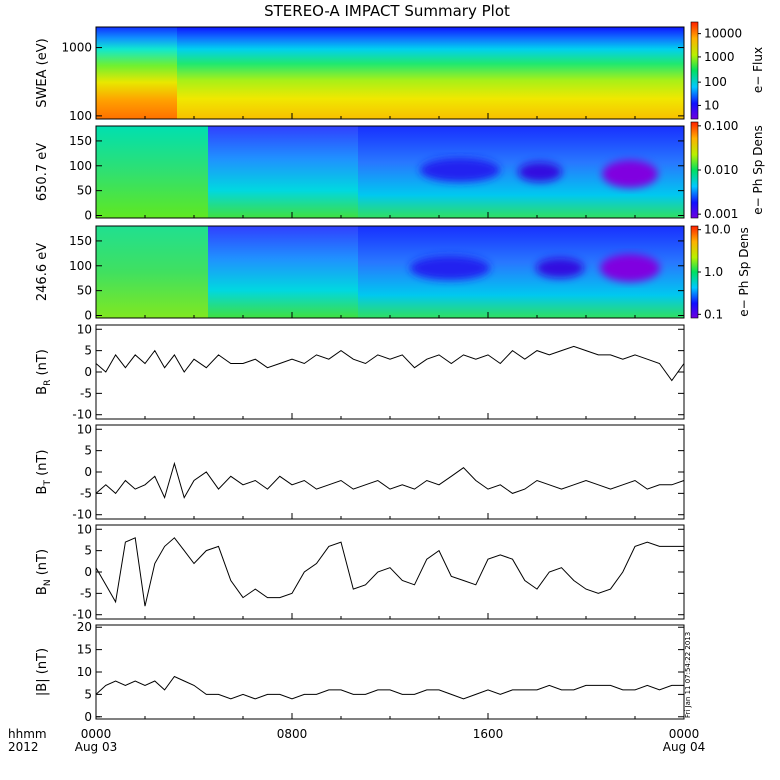 This screenshot has height=780, width=780. I want to click on bt-frame, so click(390, 472).